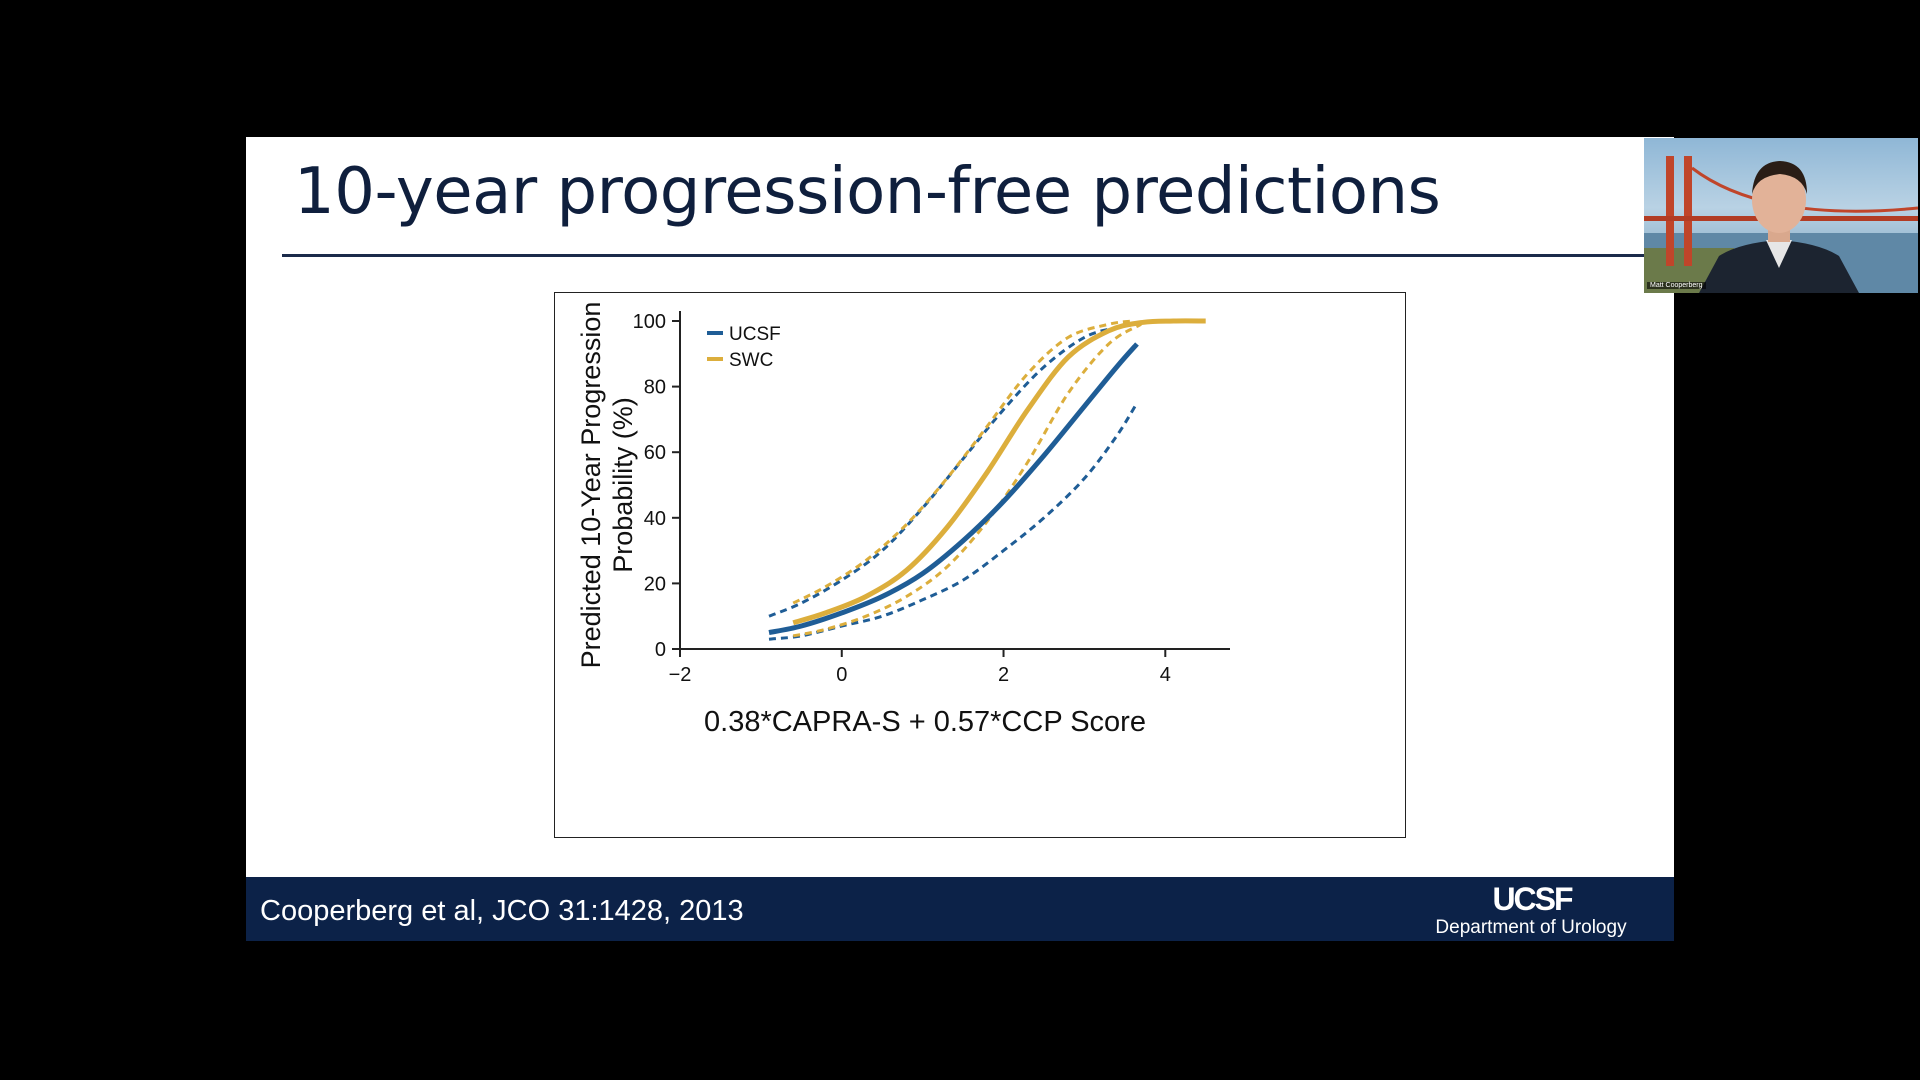 This screenshot has width=1920, height=1080. I want to click on legend-label-ucsf: UCSF, so click(755, 334).